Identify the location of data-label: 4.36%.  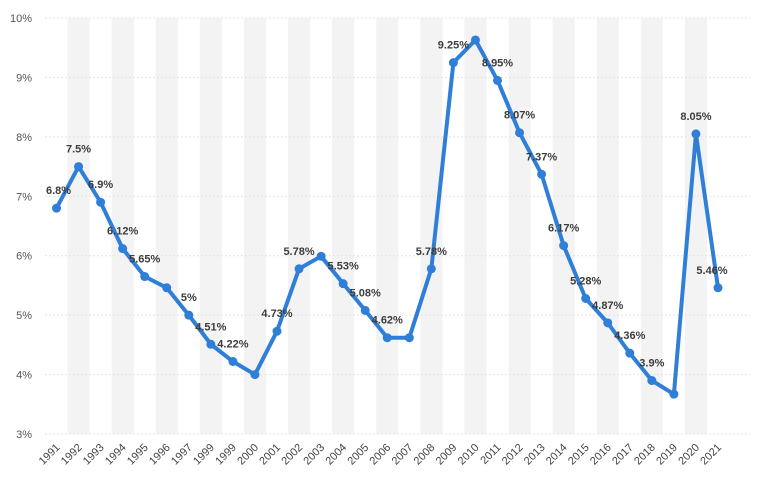
(629, 336).